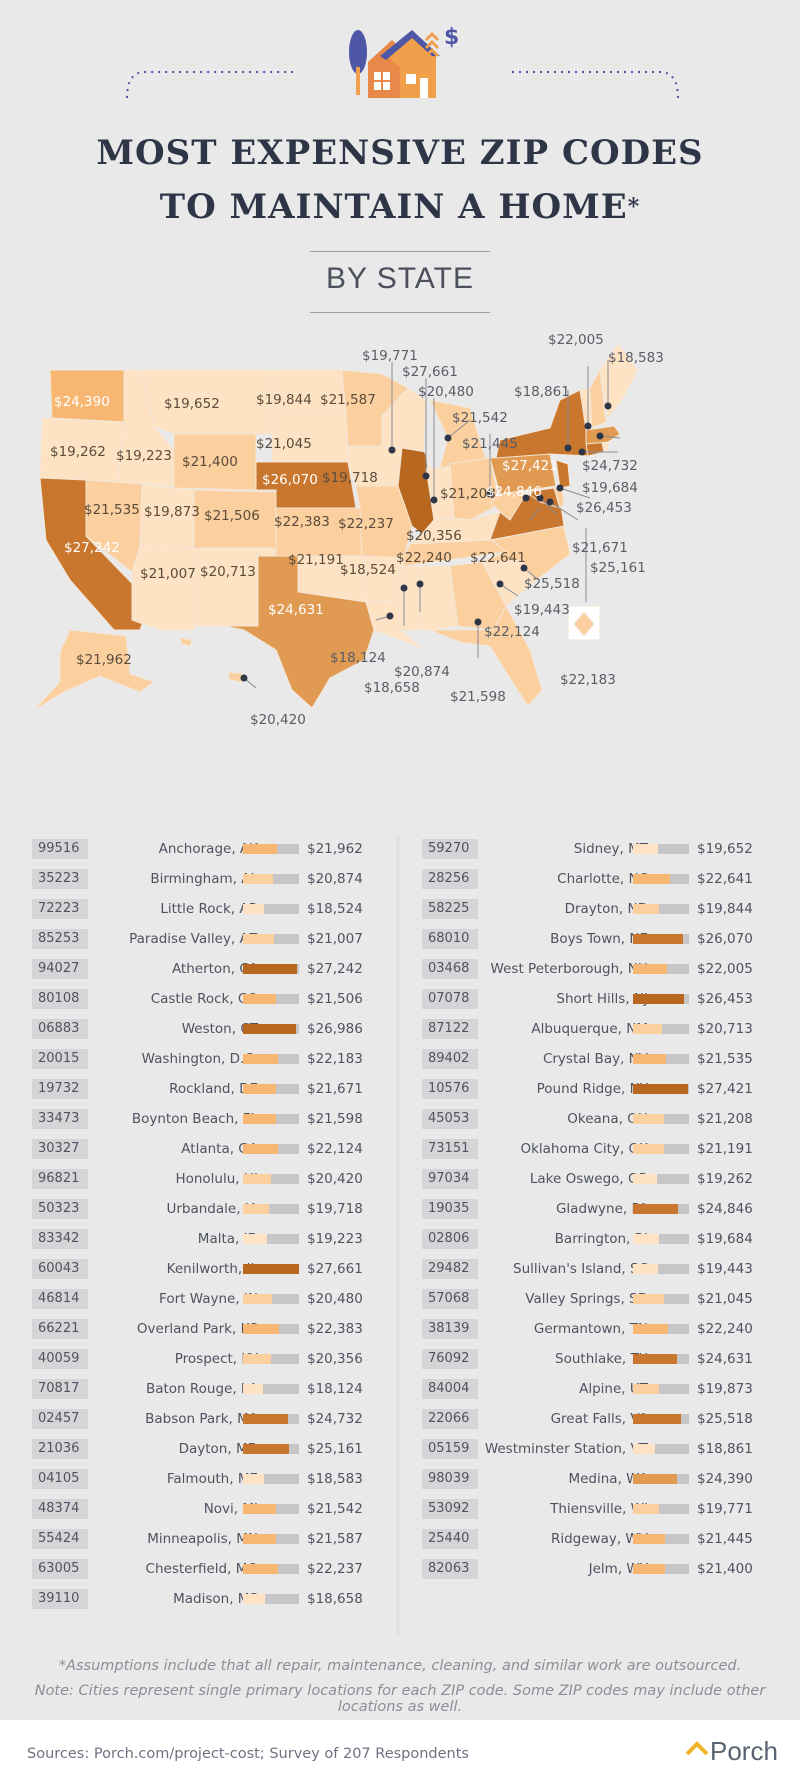 Image resolution: width=800 pixels, height=1790 pixels. I want to click on cost-cell: $27,421, so click(725, 1089).